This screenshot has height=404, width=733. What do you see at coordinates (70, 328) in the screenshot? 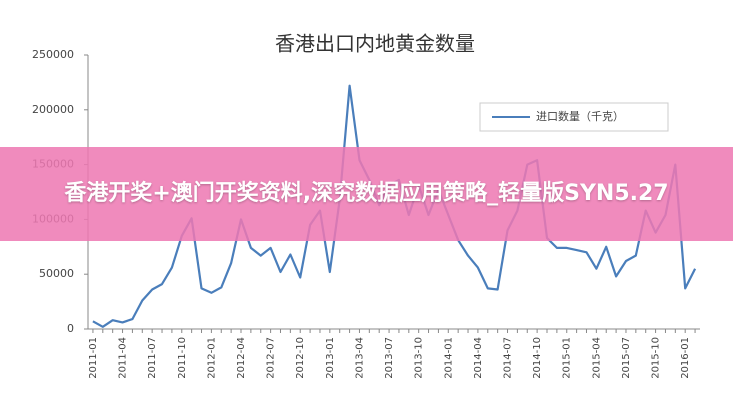
I see `y-tick-label: 0` at bounding box center [70, 328].